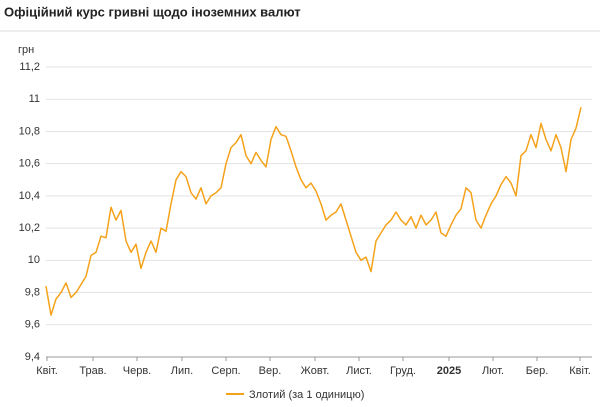  Describe the element at coordinates (137, 371) in the screenshot. I see `x-tick-label: Черв.` at that location.